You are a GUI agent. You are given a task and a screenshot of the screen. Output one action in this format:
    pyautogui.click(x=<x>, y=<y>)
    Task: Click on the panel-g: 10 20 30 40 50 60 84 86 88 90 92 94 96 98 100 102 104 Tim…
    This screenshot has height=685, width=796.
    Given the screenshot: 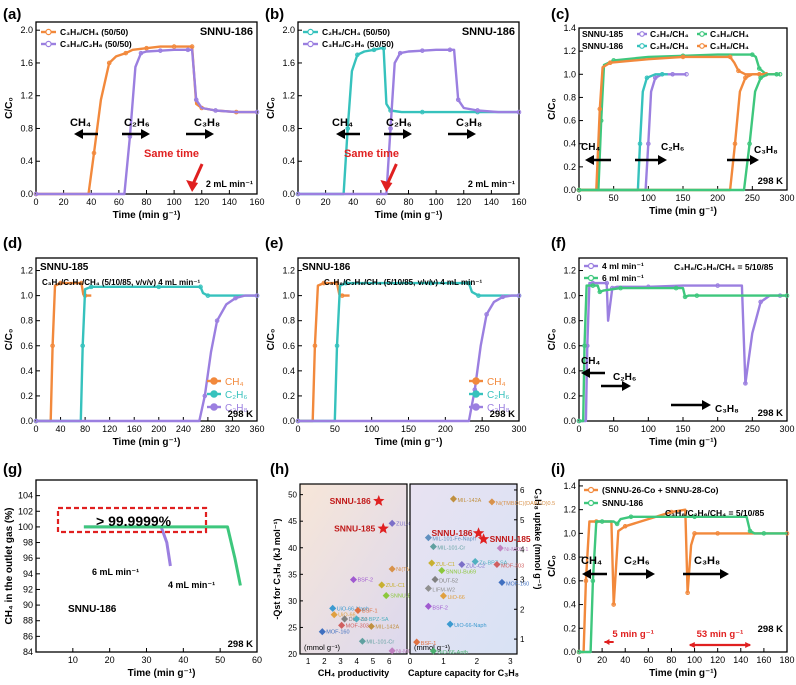 What is the action you would take?
    pyautogui.click(x=133, y=579)
    